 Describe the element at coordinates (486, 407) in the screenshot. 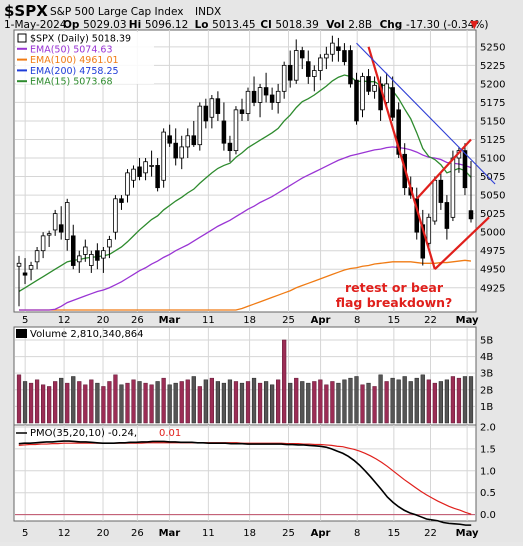

I see `volume-tick-label: 1B` at that location.